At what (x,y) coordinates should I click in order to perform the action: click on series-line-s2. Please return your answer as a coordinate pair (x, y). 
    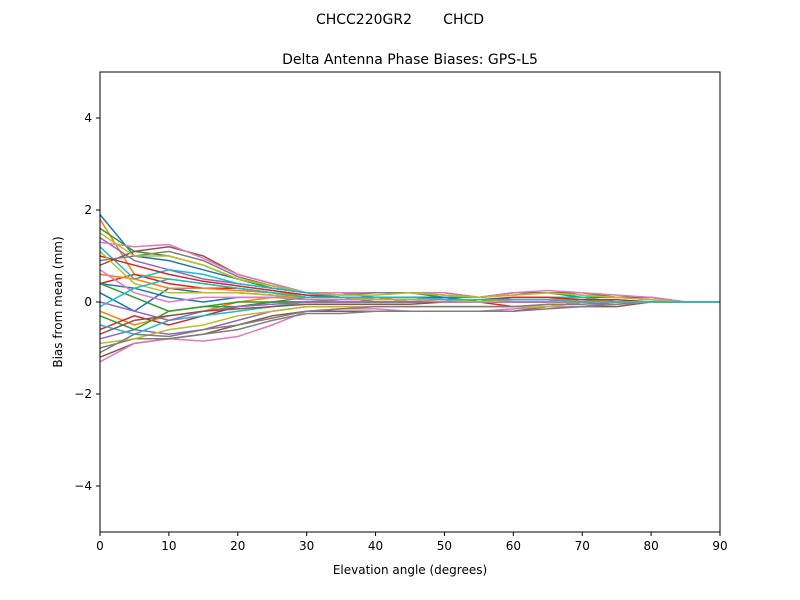
    Looking at the image, I should click on (409, 260).